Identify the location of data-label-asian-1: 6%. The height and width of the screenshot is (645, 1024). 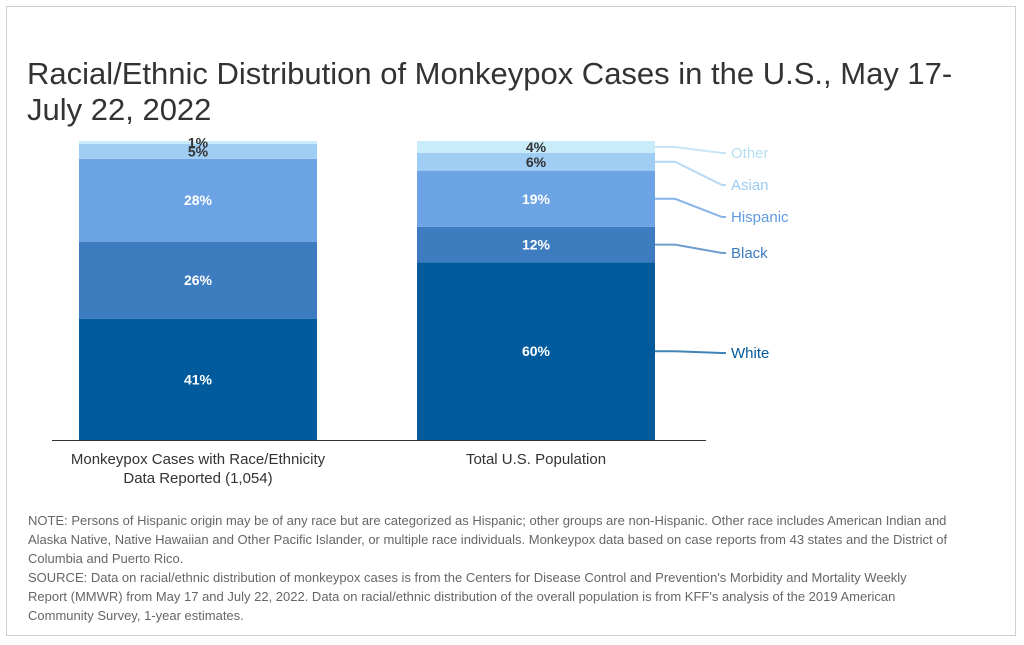
(536, 162).